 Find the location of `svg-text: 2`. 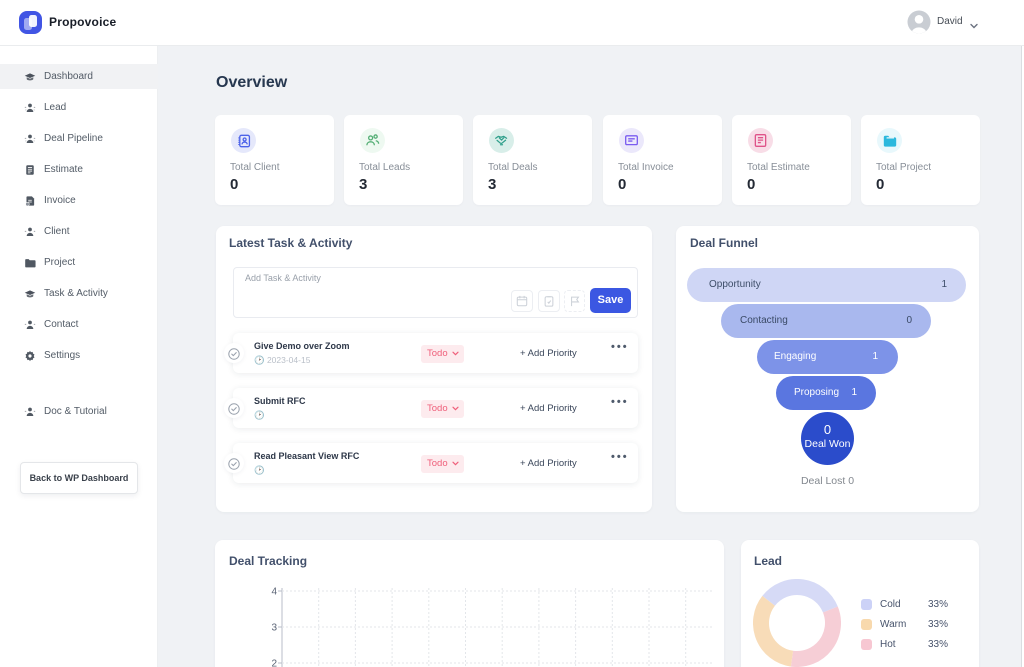

svg-text: 2 is located at coordinates (274, 663).